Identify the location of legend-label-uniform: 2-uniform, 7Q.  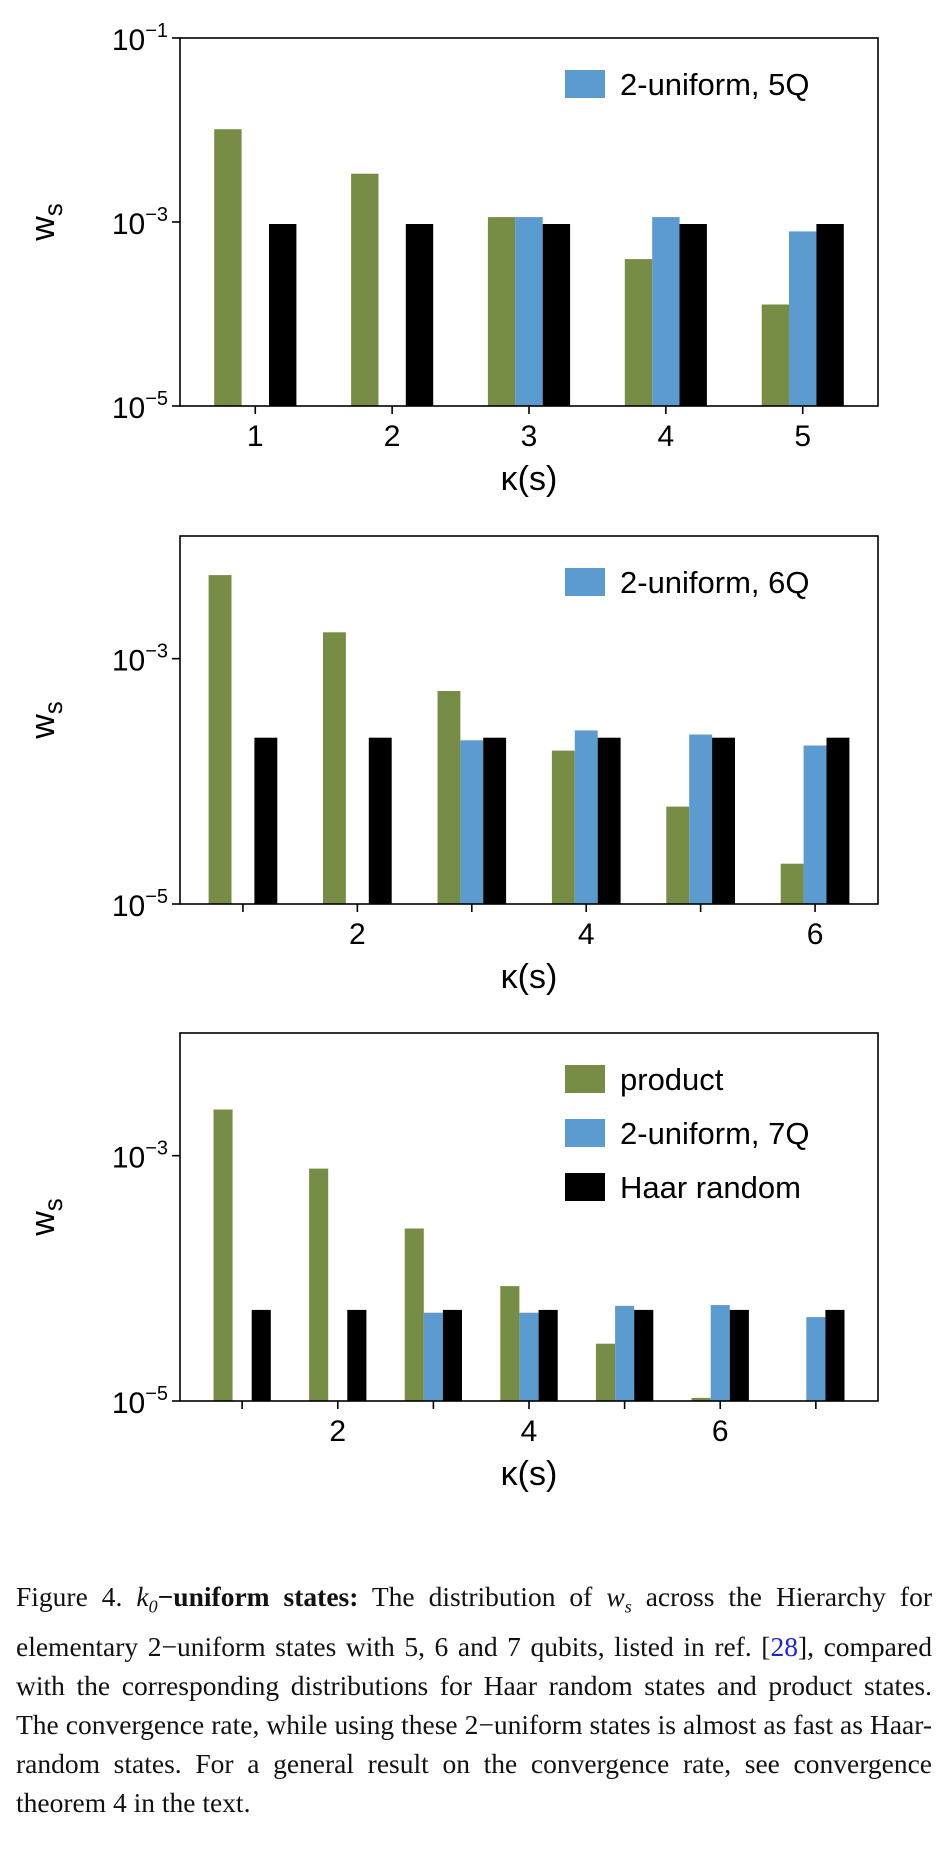
(715, 1133).